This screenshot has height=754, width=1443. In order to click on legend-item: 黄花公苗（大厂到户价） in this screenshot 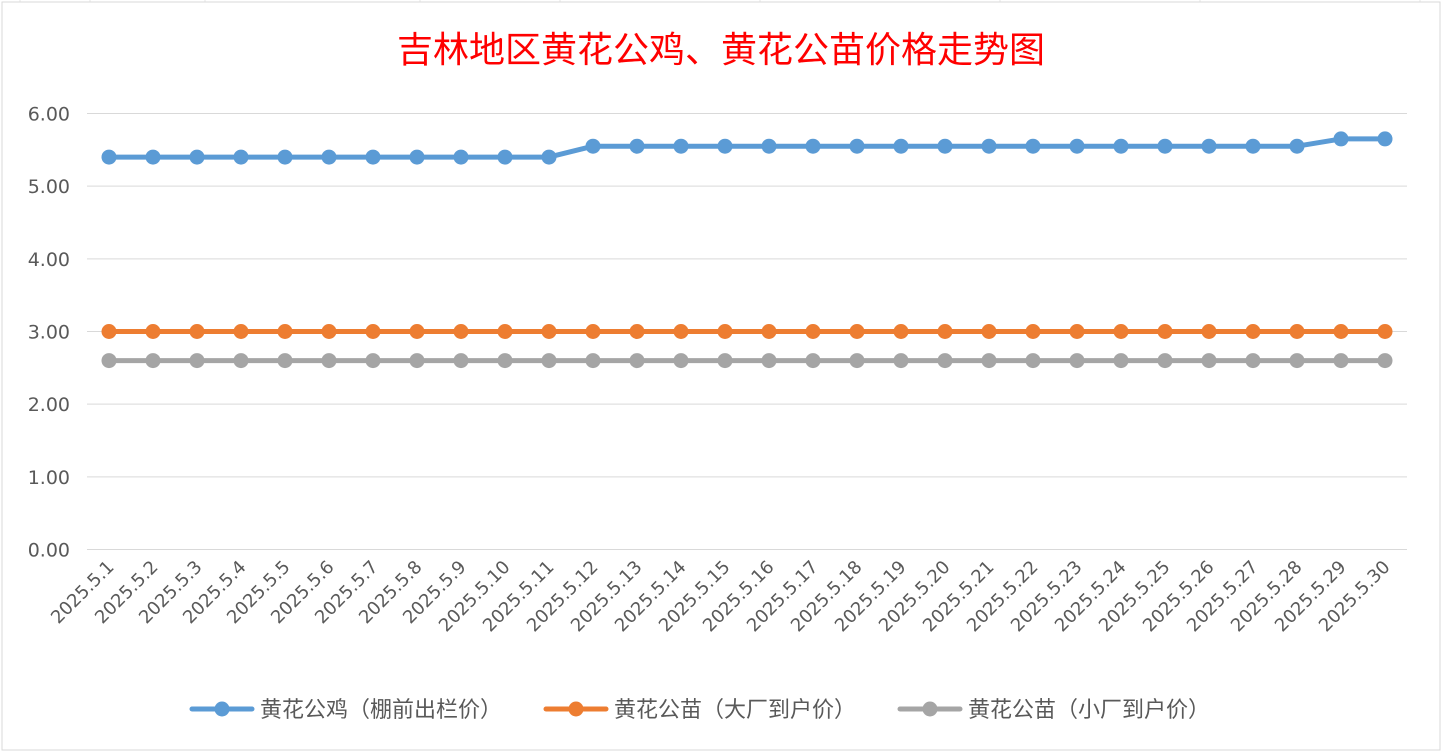, I will do `click(699, 710)`.